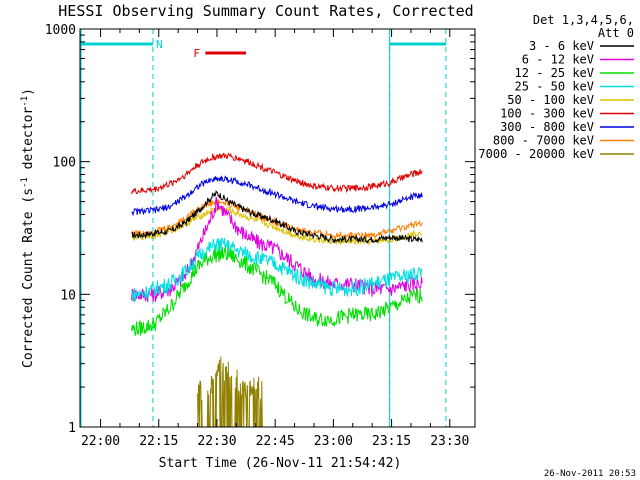 This screenshot has width=640, height=480. What do you see at coordinates (590, 474) in the screenshot?
I see `footer-timestamp: 26-Nov-2011 20:53` at bounding box center [590, 474].